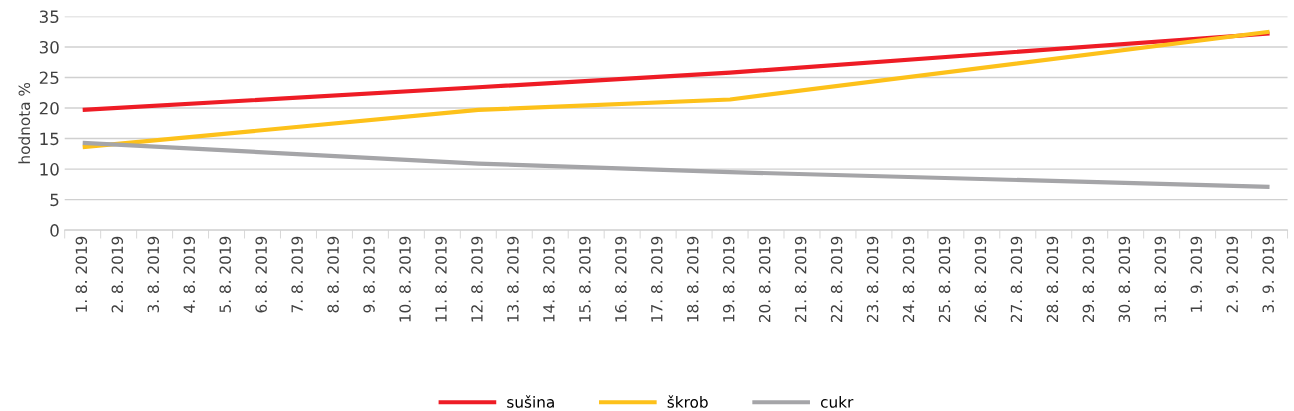 The image size is (1294, 411). I want to click on x-tick-label: 25. 8. 2019, so click(944, 279).